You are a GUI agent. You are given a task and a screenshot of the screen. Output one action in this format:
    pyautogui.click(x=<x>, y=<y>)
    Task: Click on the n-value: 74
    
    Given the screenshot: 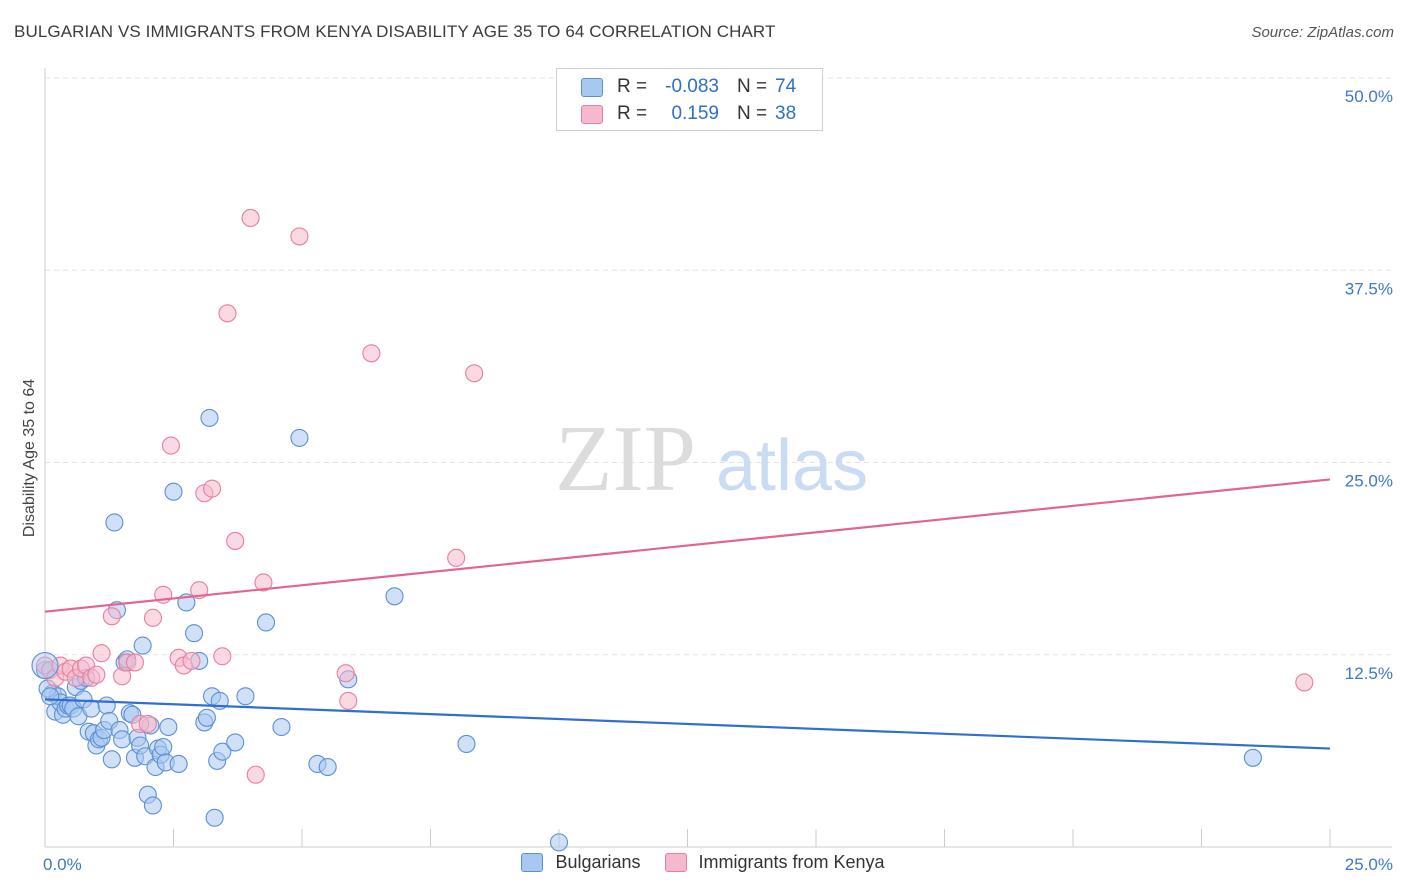 What is the action you would take?
    pyautogui.click(x=786, y=86)
    